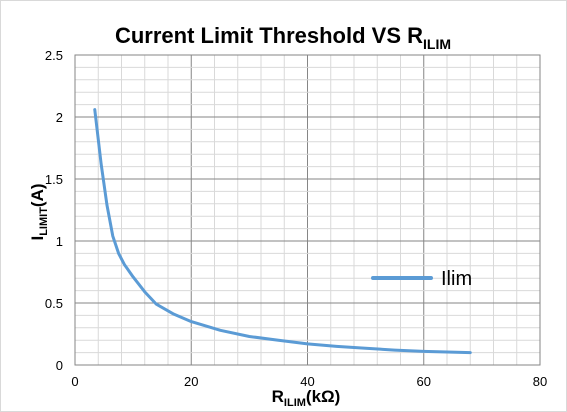  I want to click on y-tick-label: 1.5, so click(54, 179).